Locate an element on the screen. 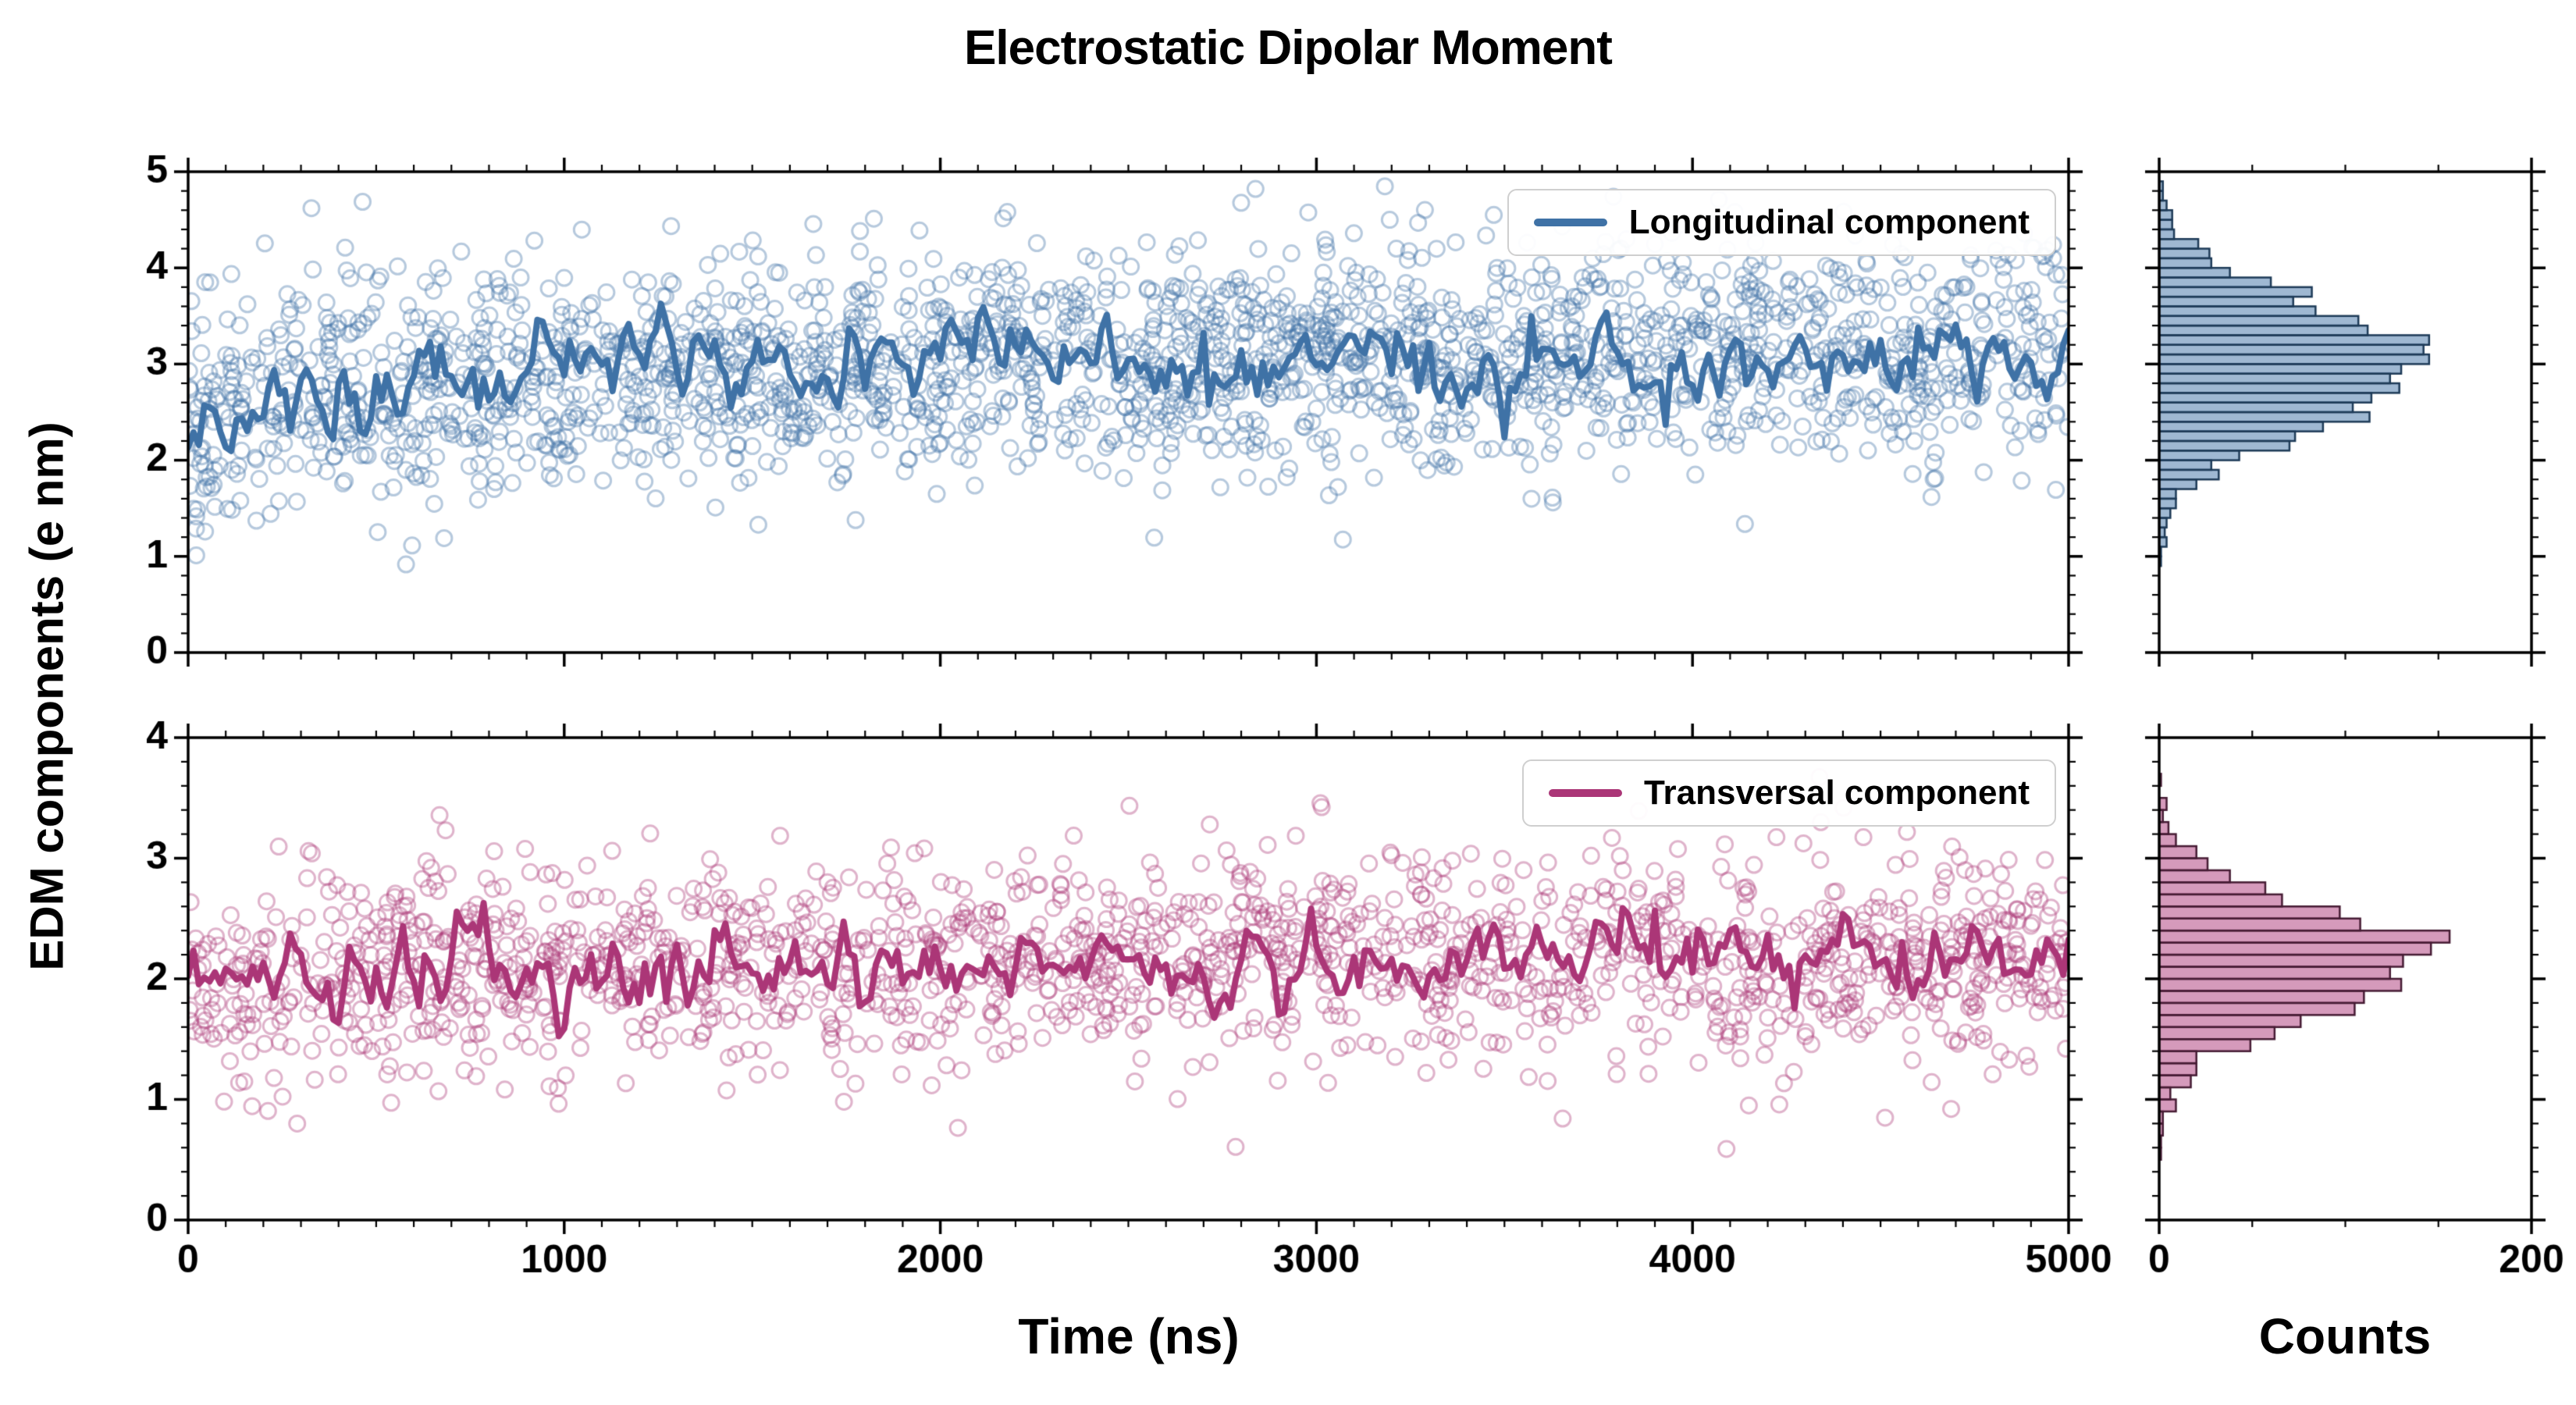 The width and height of the screenshot is (2576, 1405). x-axis-label-time: Time (ns) is located at coordinates (1129, 1336).